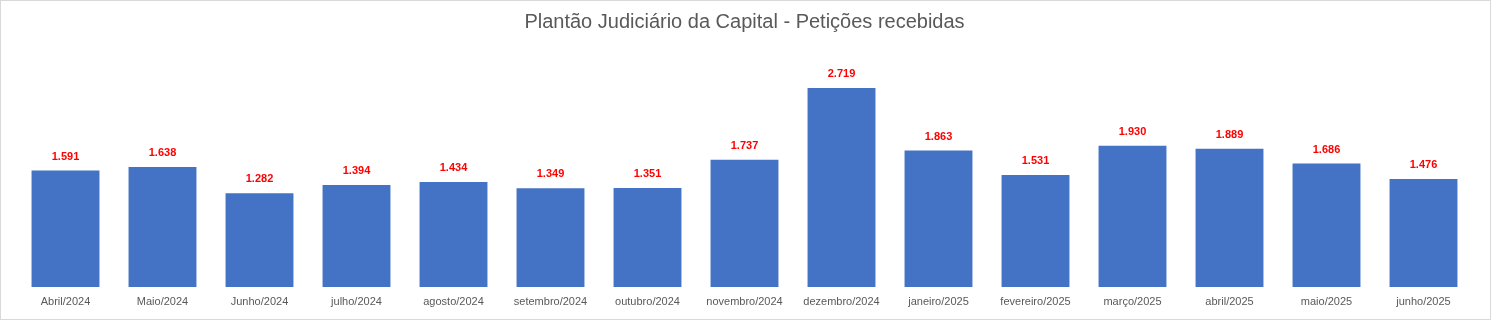  I want to click on x-tick-label: Abril/2024, so click(65, 300).